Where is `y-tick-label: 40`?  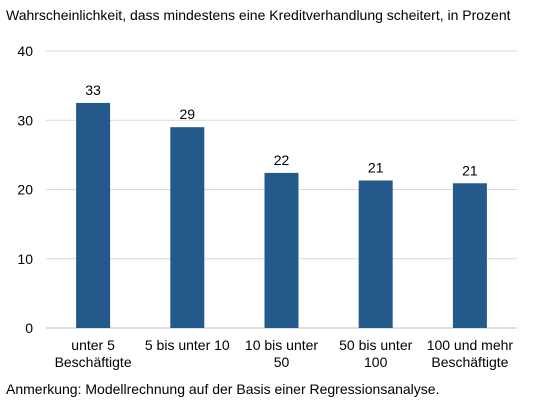 y-tick-label: 40 is located at coordinates (25, 51).